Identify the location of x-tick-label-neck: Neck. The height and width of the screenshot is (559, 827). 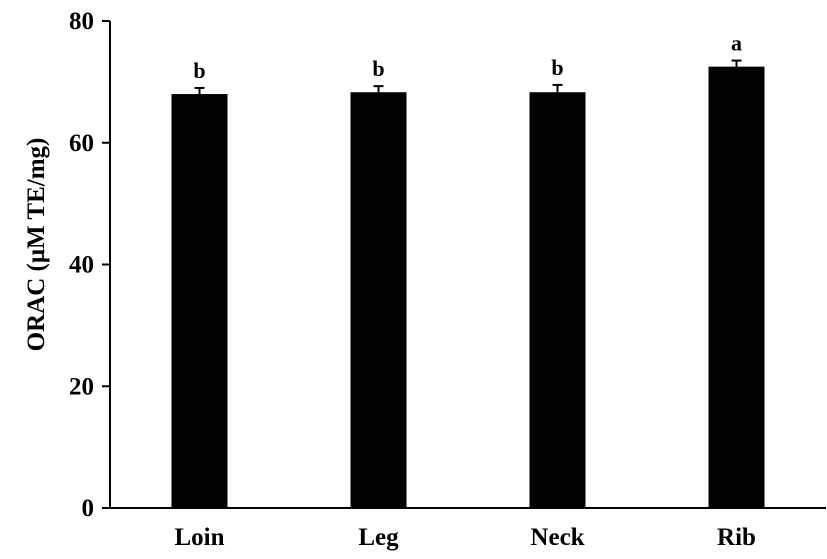
(557, 537).